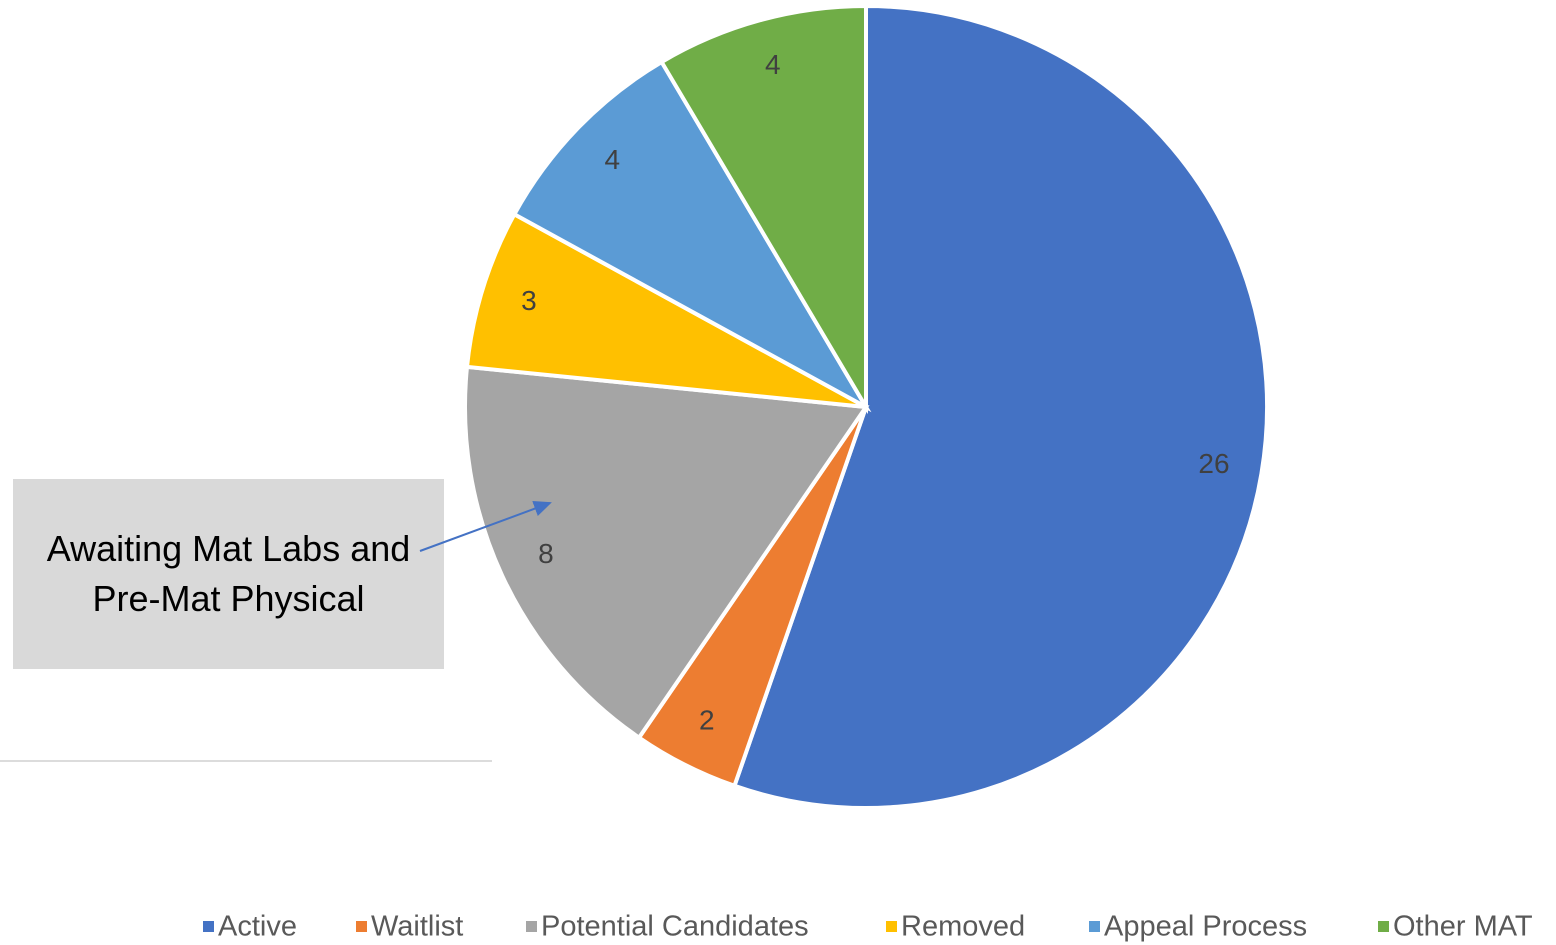 This screenshot has width=1556, height=945. What do you see at coordinates (963, 927) in the screenshot?
I see `legend-label: Removed` at bounding box center [963, 927].